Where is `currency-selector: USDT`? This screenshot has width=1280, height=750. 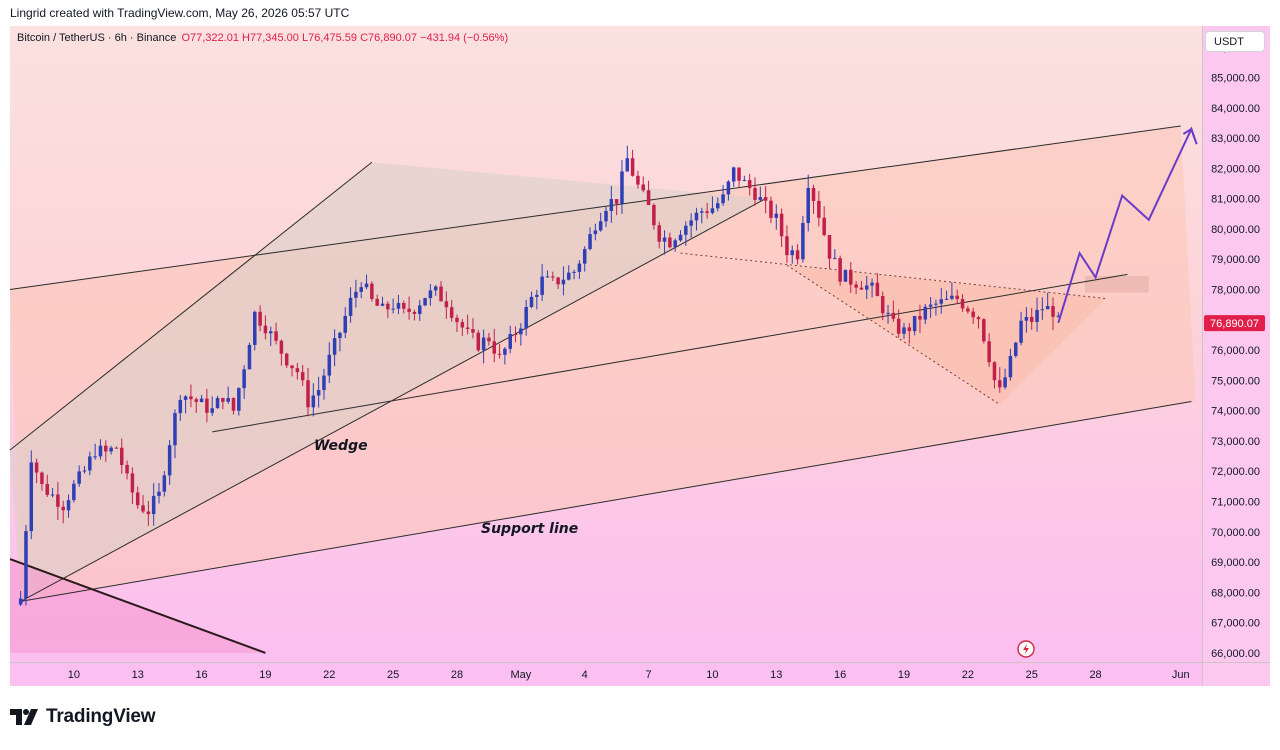
currency-selector: USDT is located at coordinates (1235, 41).